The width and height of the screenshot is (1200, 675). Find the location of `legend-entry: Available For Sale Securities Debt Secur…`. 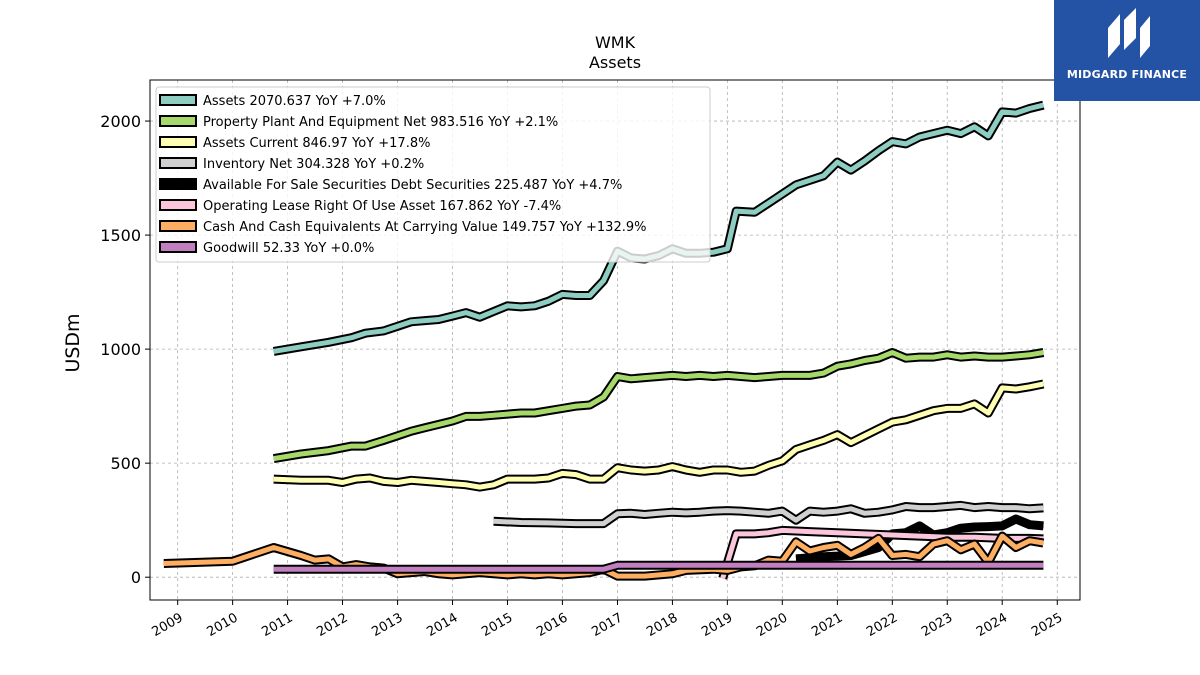

legend-entry: Available For Sale Securities Debt Secur… is located at coordinates (390, 185).